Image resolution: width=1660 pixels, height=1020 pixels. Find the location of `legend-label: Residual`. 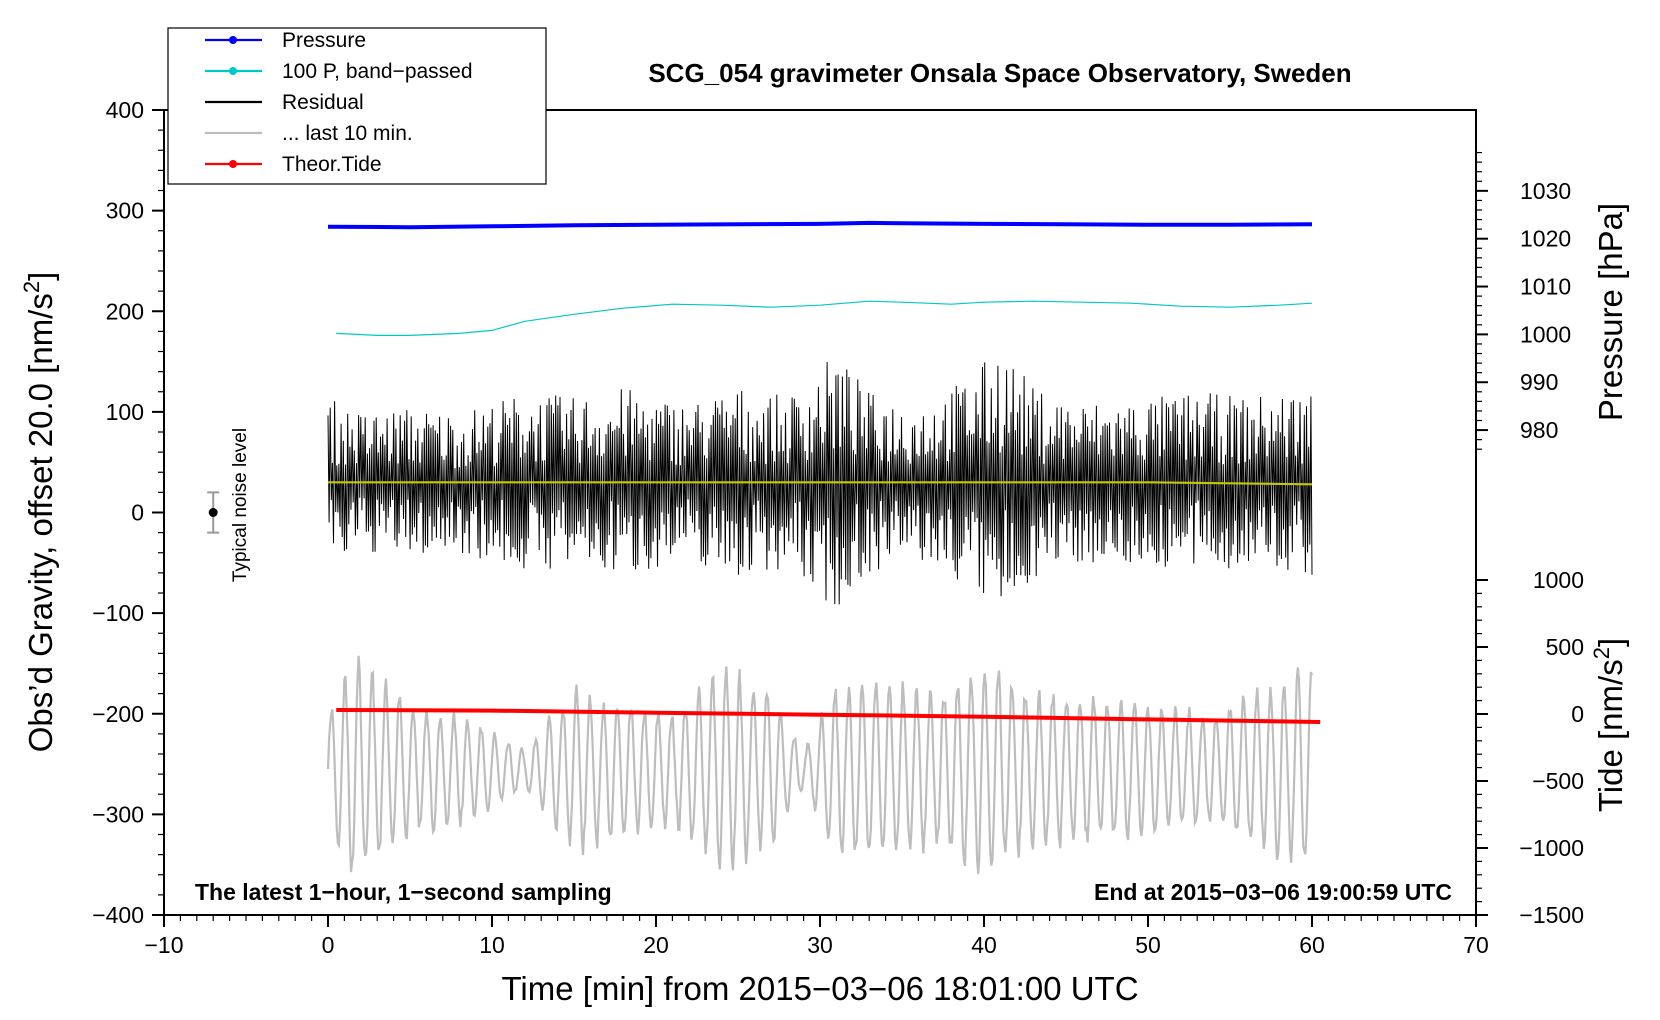

legend-label: Residual is located at coordinates (323, 102).